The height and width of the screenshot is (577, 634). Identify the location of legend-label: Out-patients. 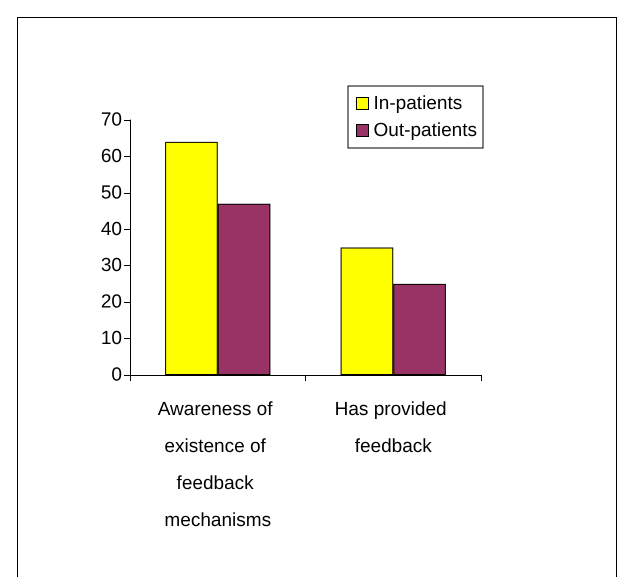
(425, 130).